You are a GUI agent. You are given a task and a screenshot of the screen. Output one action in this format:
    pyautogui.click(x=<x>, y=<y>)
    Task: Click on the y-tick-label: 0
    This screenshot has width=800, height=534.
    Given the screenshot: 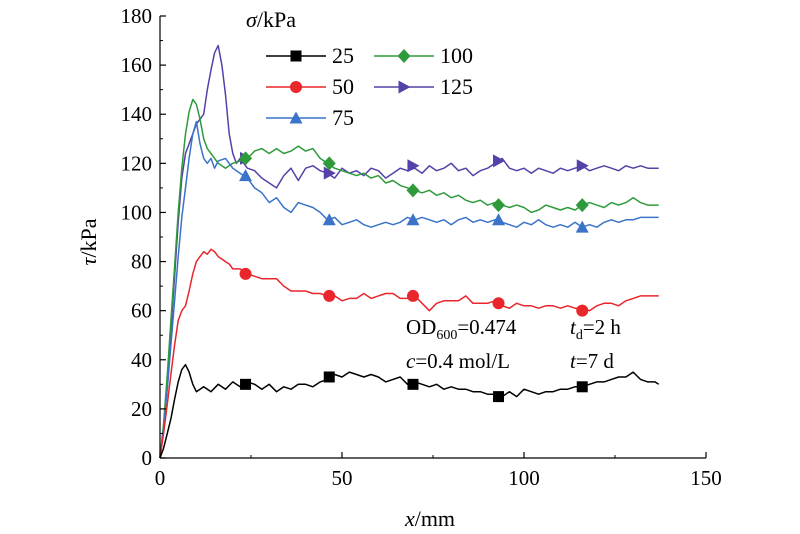 What is the action you would take?
    pyautogui.click(x=147, y=458)
    